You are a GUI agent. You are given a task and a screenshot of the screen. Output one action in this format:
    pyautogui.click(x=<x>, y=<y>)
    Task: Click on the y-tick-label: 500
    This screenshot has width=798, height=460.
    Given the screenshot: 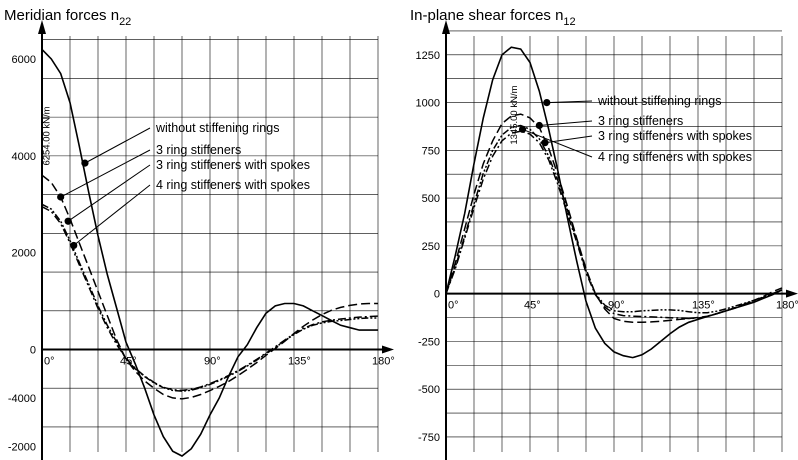 What is the action you would take?
    pyautogui.click(x=431, y=199)
    